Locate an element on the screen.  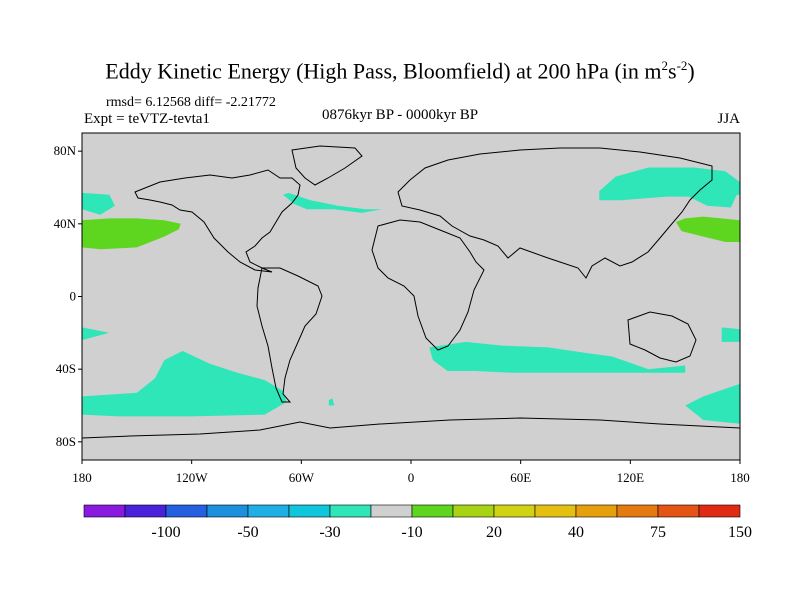
lat-tick-label: 80N is located at coordinates (65, 150).